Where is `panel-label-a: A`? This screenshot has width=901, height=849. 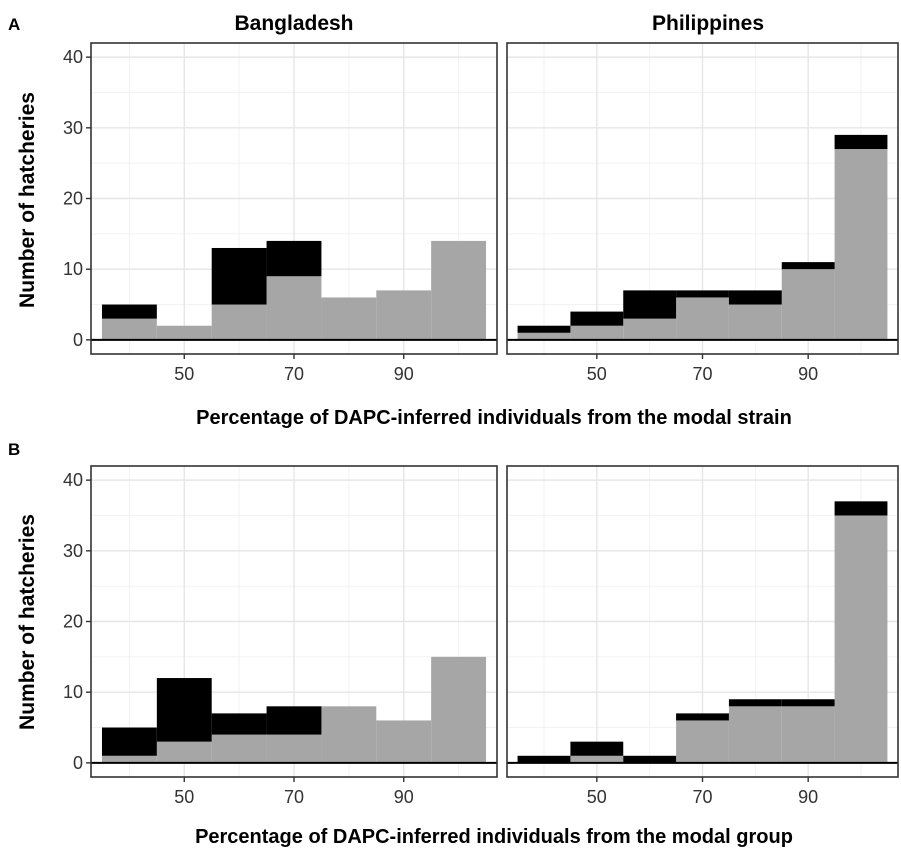 panel-label-a: A is located at coordinates (14, 24).